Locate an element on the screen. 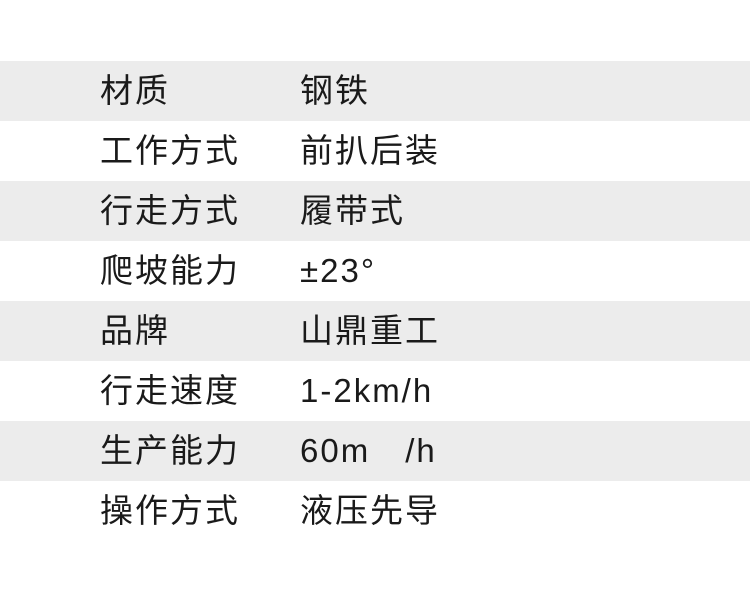 The image size is (750, 606). spec-label: 工作方式 is located at coordinates (170, 150).